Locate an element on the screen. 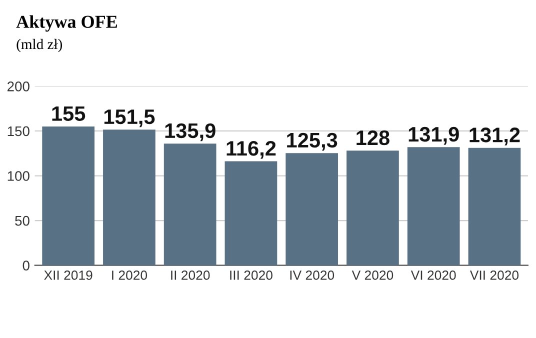 The image size is (536, 338). y-tick-label: 200 is located at coordinates (19, 87).